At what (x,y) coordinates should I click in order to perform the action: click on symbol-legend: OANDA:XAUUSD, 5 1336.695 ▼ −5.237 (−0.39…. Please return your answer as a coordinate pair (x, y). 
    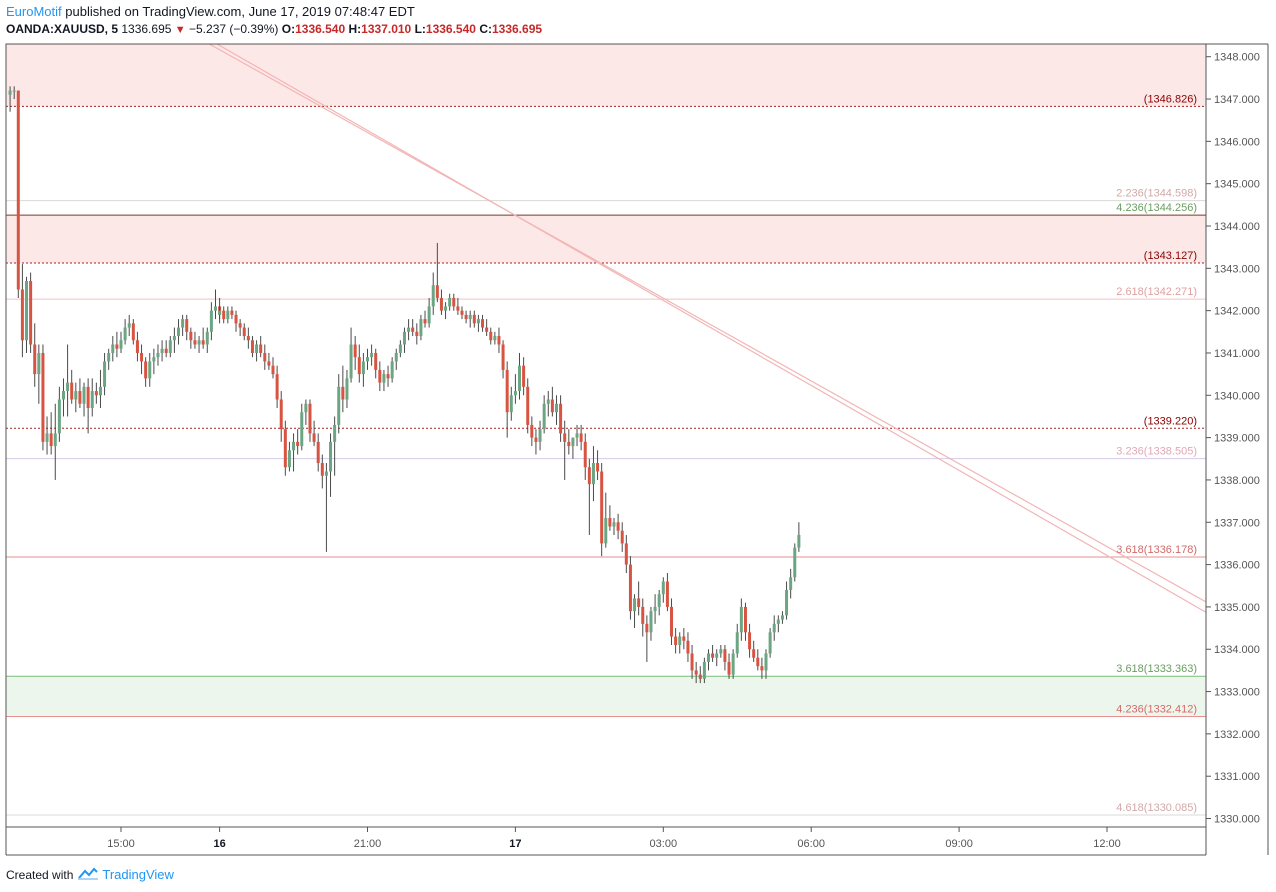
    Looking at the image, I should click on (274, 29).